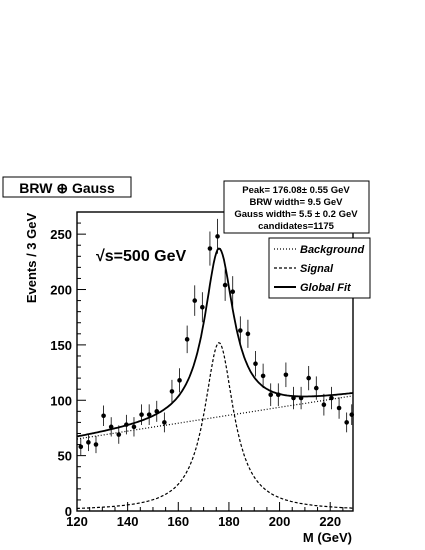  Describe the element at coordinates (61, 345) in the screenshot. I see `y-tick-label: 150` at that location.